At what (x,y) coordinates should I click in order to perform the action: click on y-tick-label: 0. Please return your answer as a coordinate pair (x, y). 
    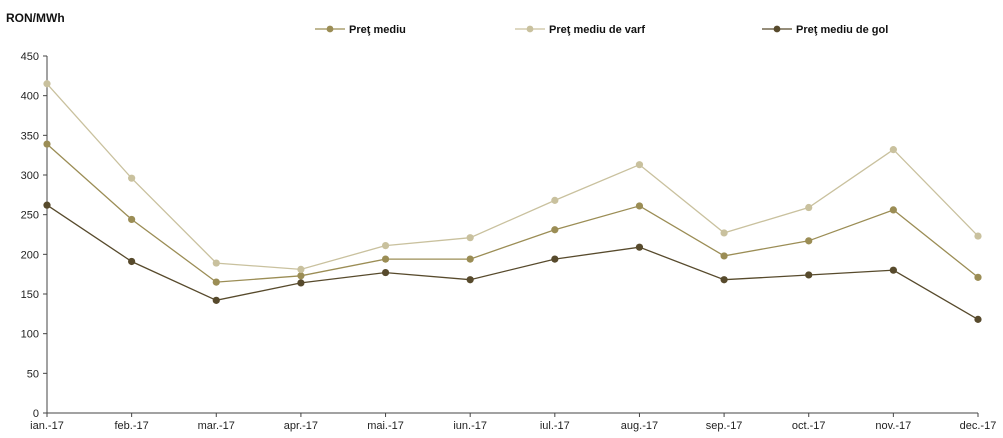
    Looking at the image, I should click on (36, 414).